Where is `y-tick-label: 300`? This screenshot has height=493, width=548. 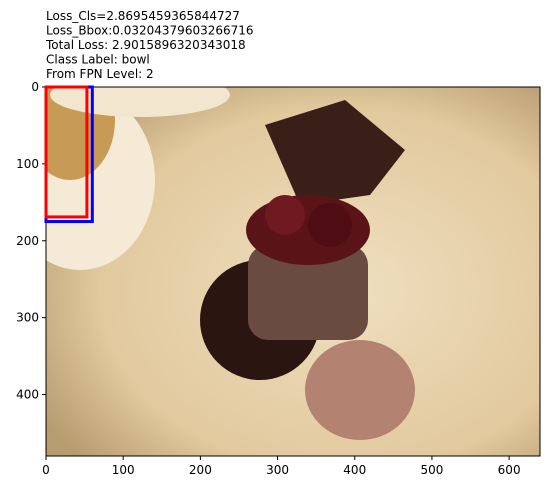
y-tick-label: 300 is located at coordinates (27, 318).